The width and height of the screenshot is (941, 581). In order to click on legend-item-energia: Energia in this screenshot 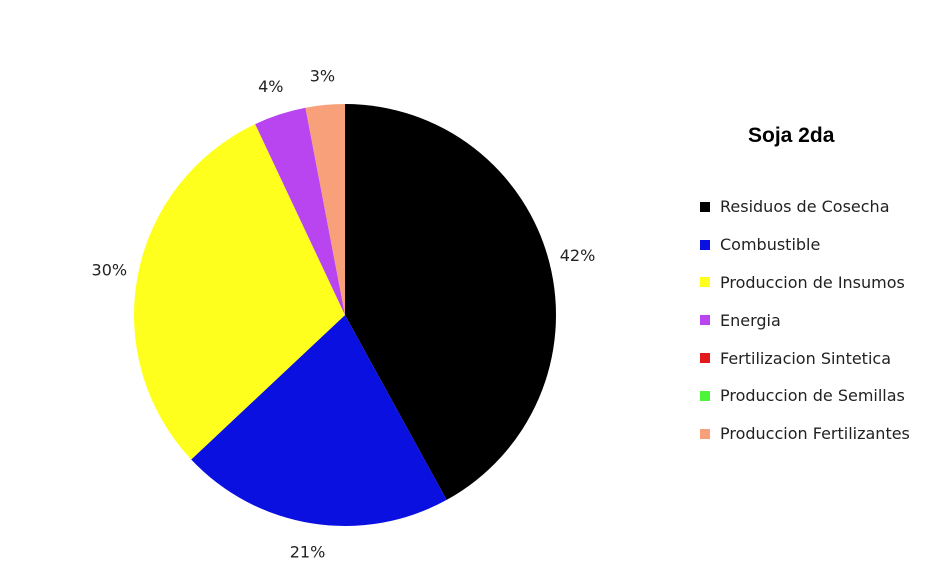, I will do `click(805, 320)`.